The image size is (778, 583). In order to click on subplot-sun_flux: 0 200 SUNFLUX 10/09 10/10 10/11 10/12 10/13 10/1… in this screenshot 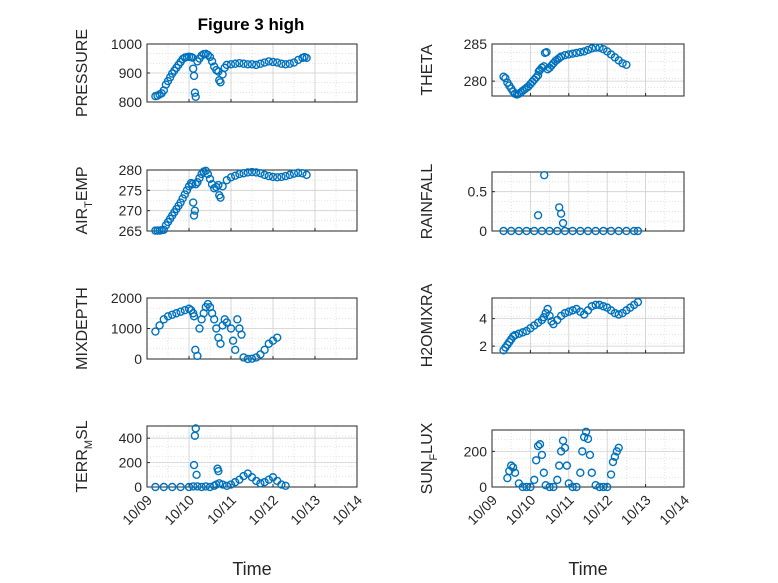, I will do `click(555, 500)`.